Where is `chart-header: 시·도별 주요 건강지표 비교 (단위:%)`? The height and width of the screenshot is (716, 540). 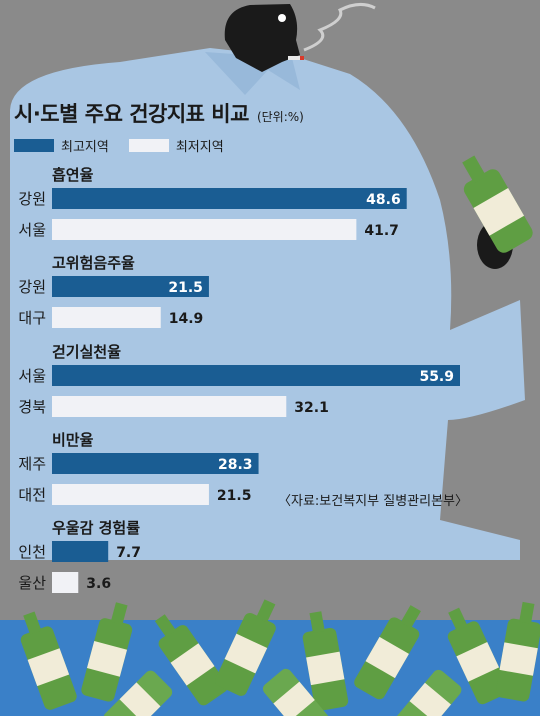
chart-header: 시·도별 주요 건강지표 비교 (단위:%) is located at coordinates (159, 113).